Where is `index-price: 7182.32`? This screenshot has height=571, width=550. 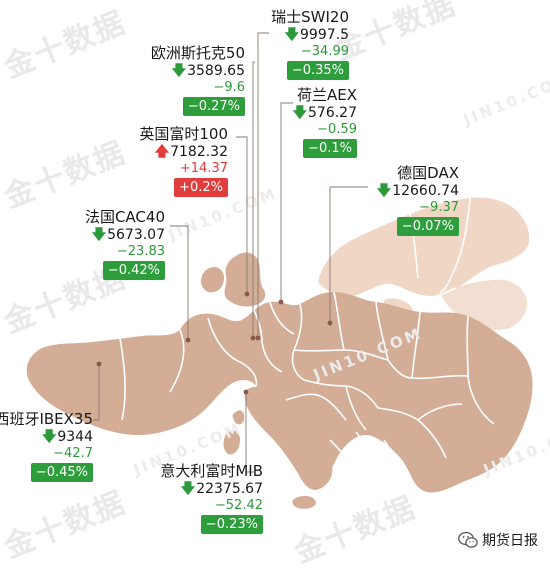 index-price: 7182.32 is located at coordinates (199, 152).